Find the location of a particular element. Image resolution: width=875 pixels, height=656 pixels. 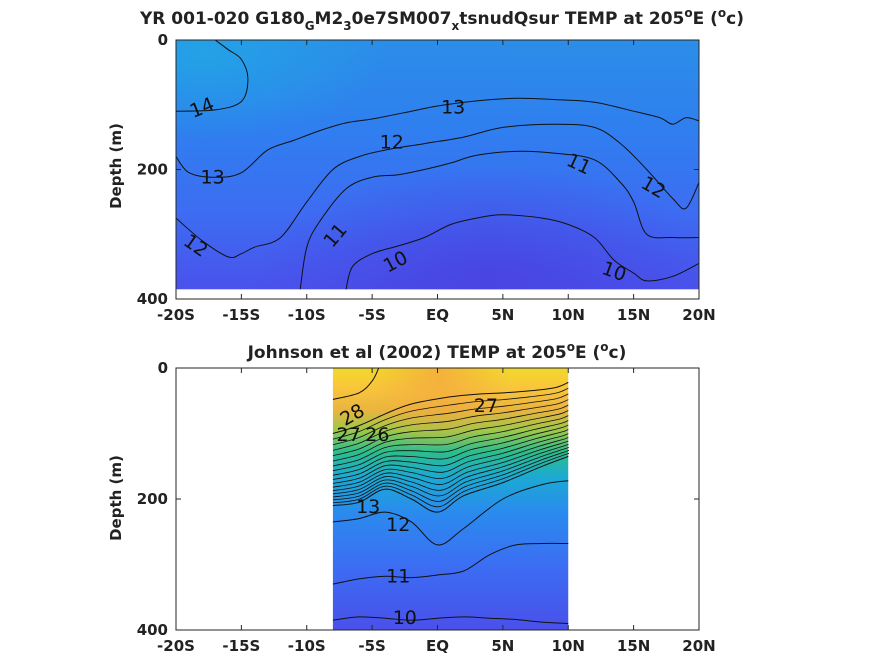

bottom-temperature-field is located at coordinates (450, 499).